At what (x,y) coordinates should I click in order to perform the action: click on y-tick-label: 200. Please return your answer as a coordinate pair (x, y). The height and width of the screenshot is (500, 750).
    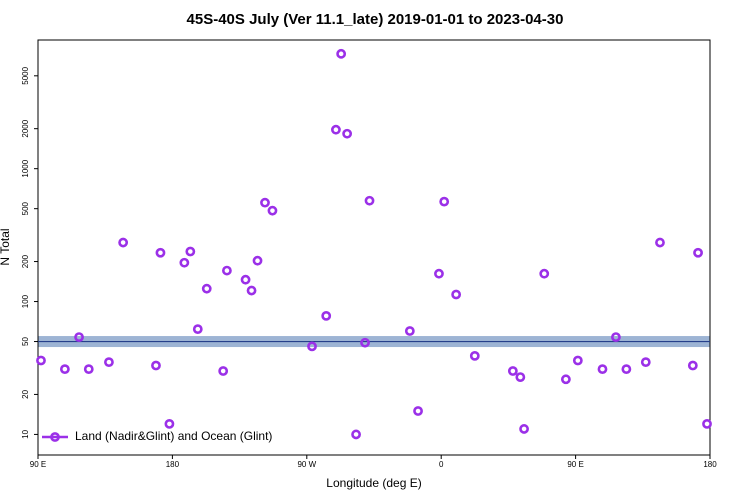
    Looking at the image, I should click on (25, 261).